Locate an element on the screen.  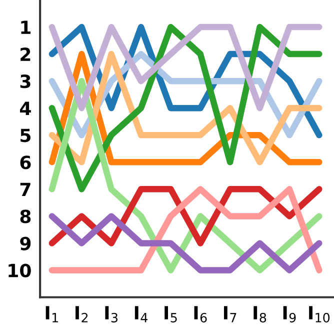
y-tick-label: 5 is located at coordinates (25, 135).